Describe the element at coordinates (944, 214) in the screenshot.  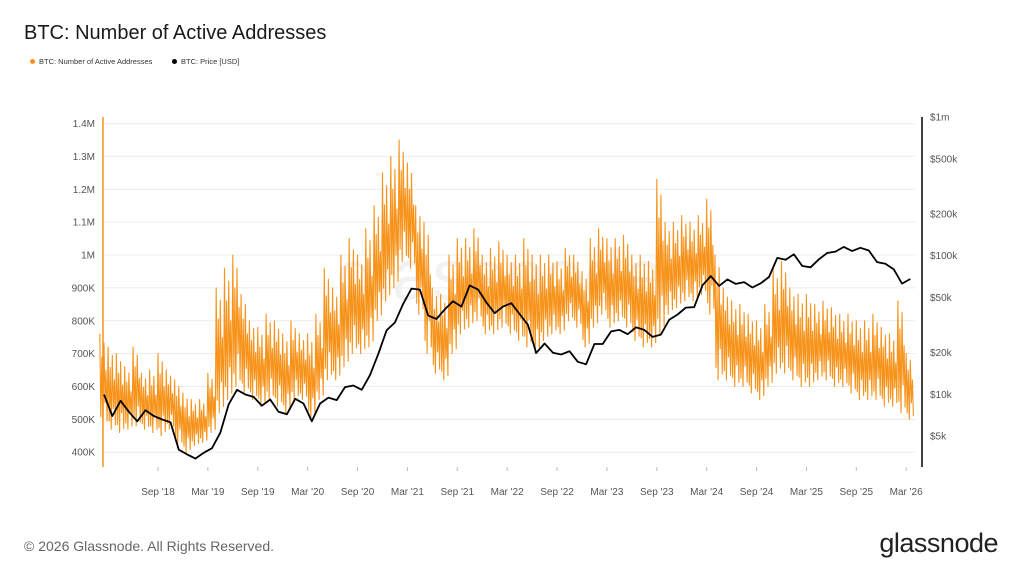
I see `right-axis-tick-label: $200k` at that location.